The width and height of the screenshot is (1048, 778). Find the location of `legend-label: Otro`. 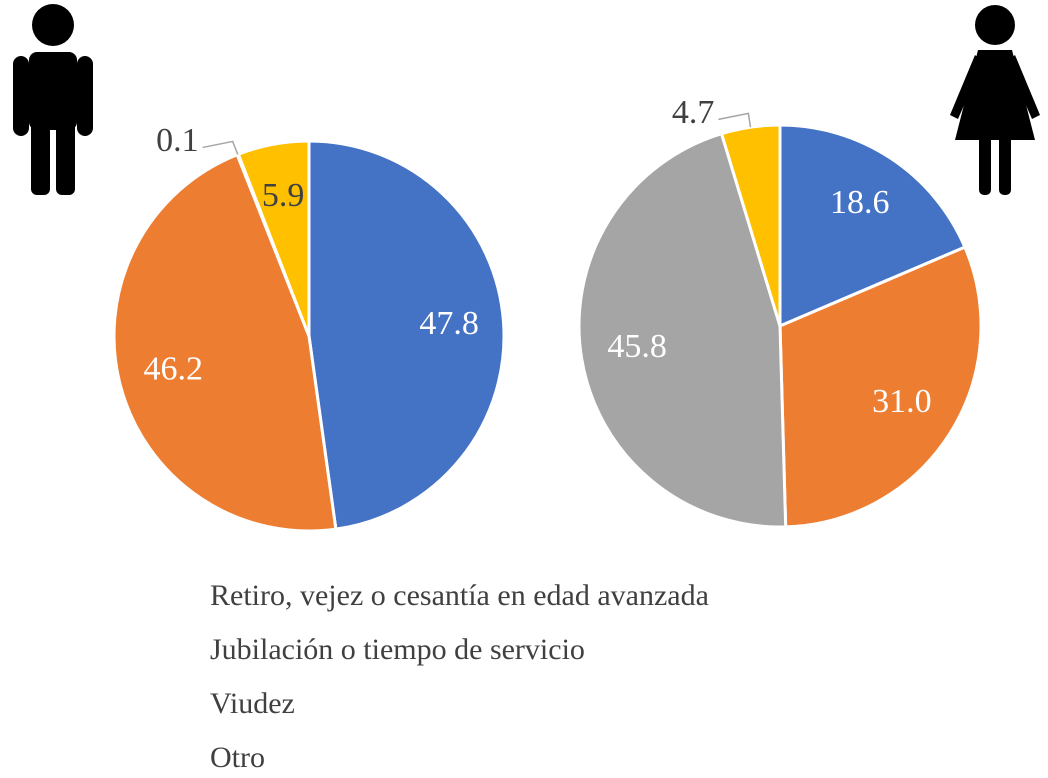

legend-label: Otro is located at coordinates (237, 757).